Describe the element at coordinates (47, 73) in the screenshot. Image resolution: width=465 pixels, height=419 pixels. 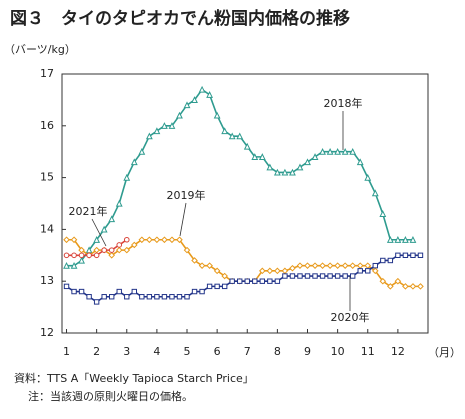
I see `y-tick-label: 17` at that location.